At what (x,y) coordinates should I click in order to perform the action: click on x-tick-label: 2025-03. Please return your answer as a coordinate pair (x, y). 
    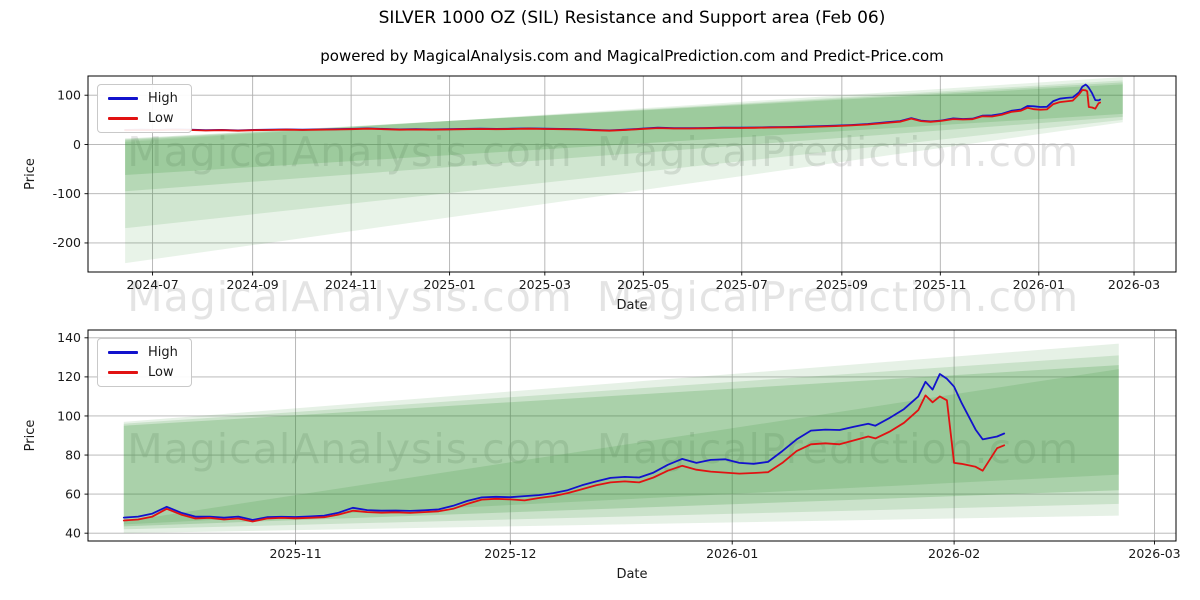
    Looking at the image, I should click on (545, 284).